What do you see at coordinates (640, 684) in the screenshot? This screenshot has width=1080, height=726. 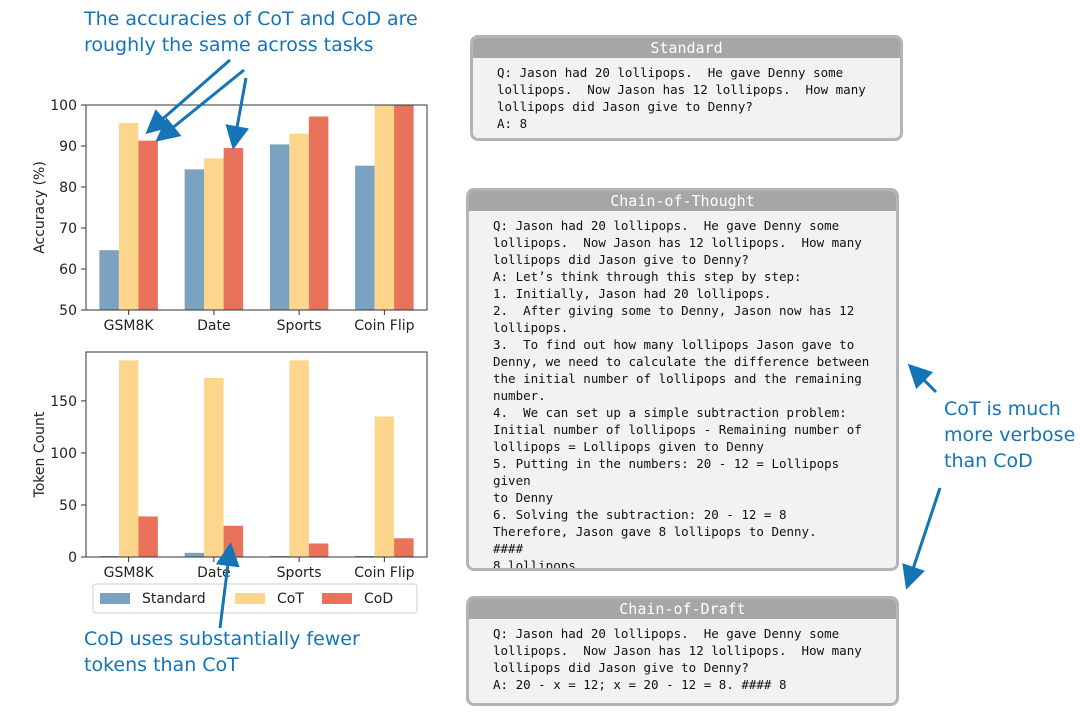 I see `panel-text-line: A: 20 - x = 12; x = 20 - 12 = 8. #### 8` at bounding box center [640, 684].